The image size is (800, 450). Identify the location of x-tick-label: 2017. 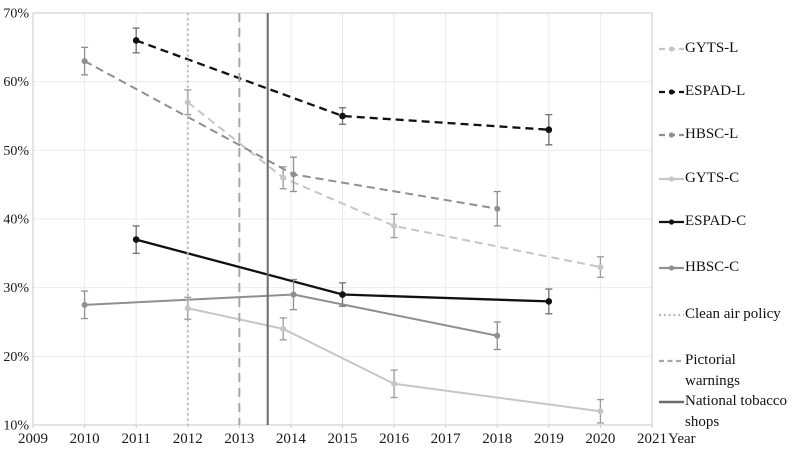
(446, 439).